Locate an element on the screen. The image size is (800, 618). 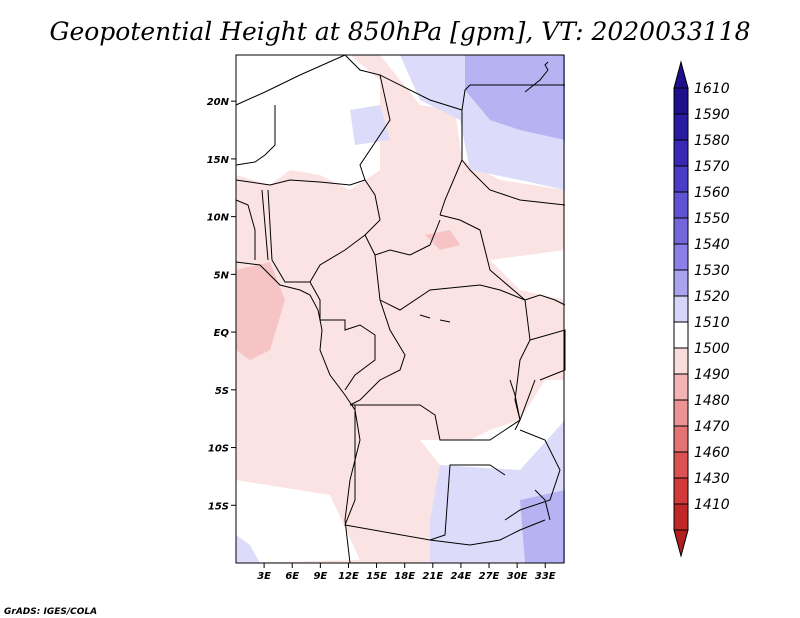
border-sudan-north is located at coordinates (513, 182).